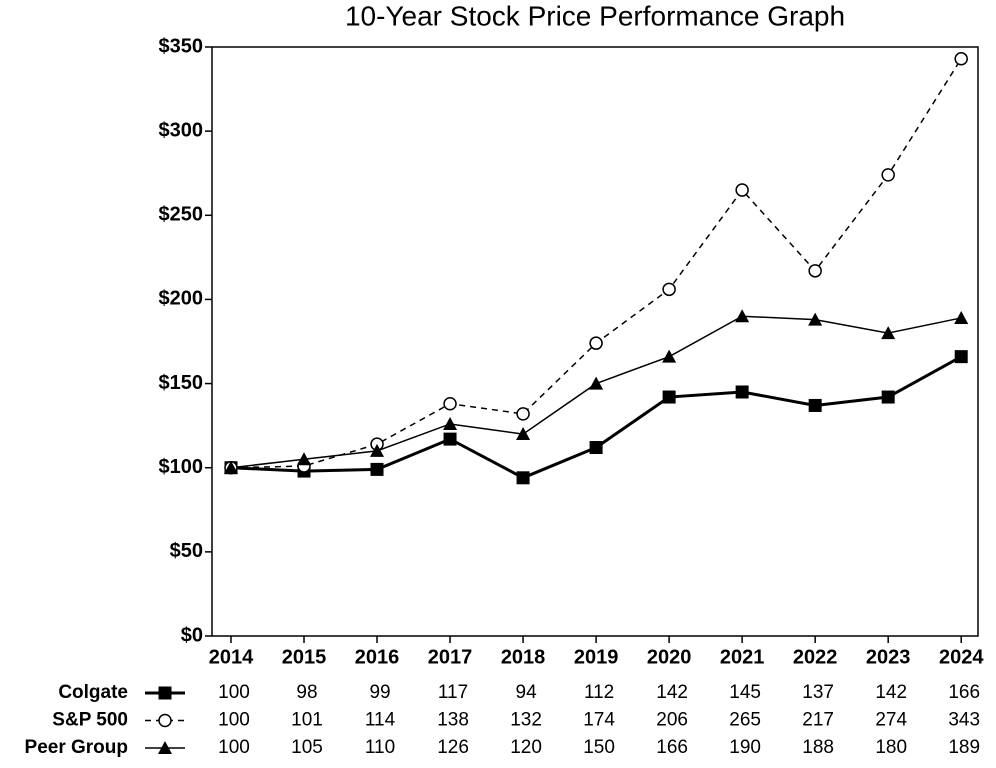 The image size is (996, 768). What do you see at coordinates (523, 657) in the screenshot?
I see `x-tick-label: 2018` at bounding box center [523, 657].